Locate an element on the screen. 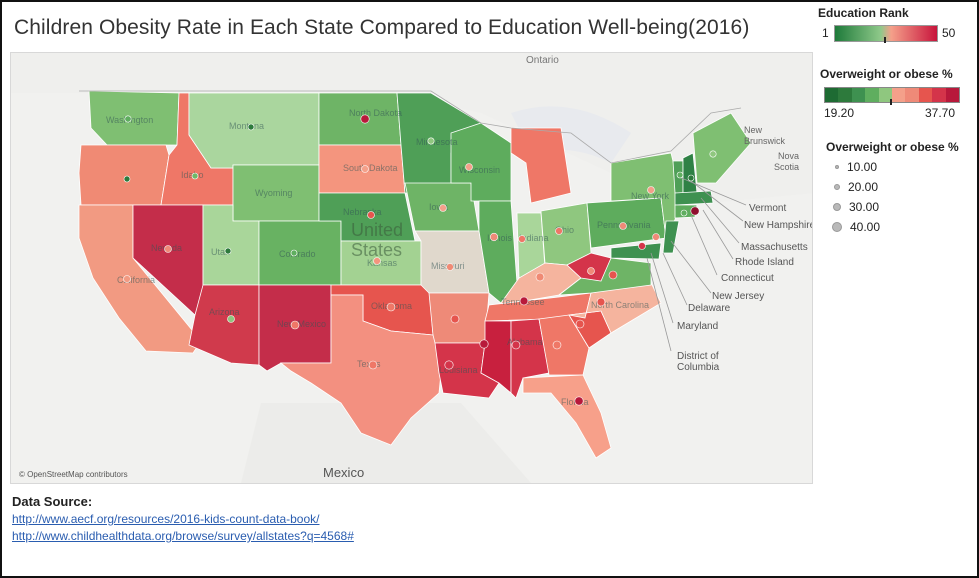 The width and height of the screenshot is (979, 578). state-name: South Dakota is located at coordinates (370, 168).